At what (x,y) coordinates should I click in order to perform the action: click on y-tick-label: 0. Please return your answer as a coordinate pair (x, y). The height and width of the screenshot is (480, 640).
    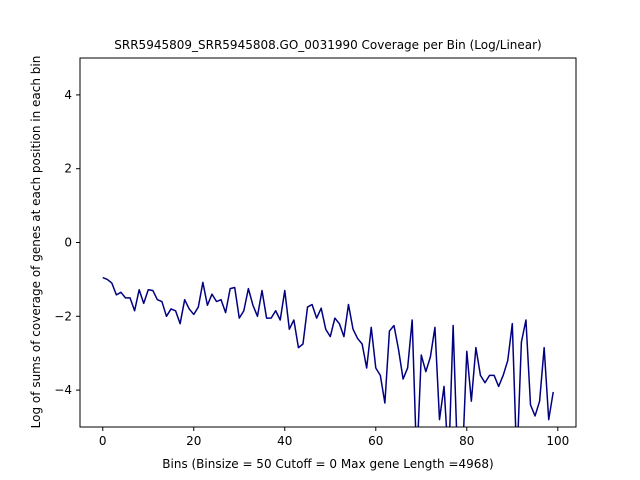
    Looking at the image, I should click on (68, 243).